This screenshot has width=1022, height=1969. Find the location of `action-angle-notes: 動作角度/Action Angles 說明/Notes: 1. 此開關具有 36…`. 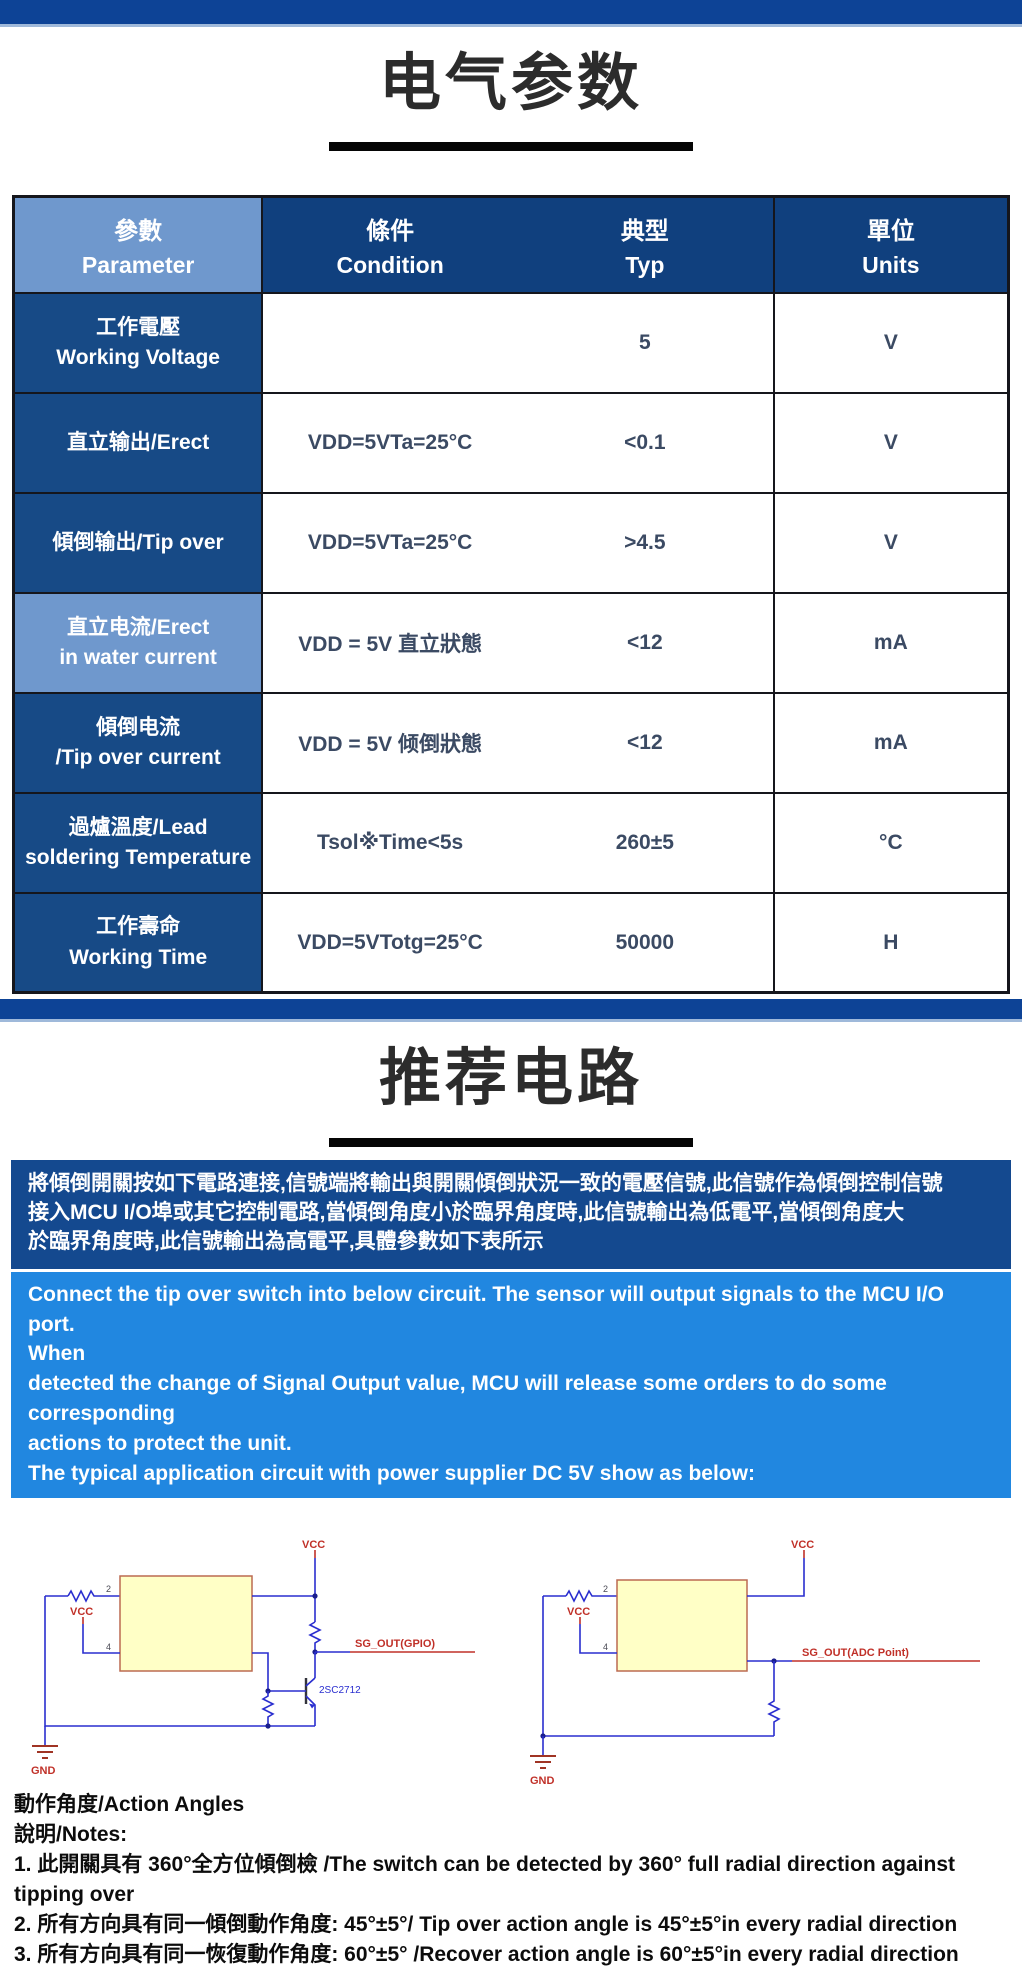

action-angle-notes: 動作角度/Action Angles 說明/Notes: 1. 此開關具有 36… is located at coordinates (486, 1879).